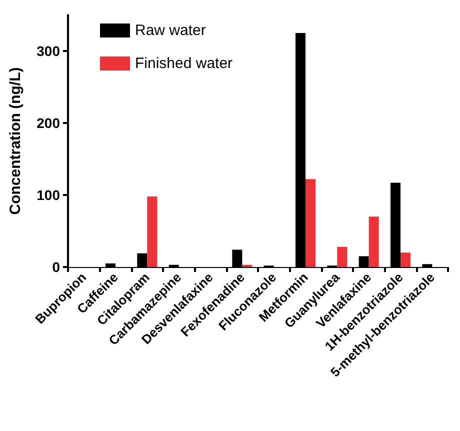 This screenshot has width=460, height=431. What do you see at coordinates (184, 63) in the screenshot?
I see `legend-label: Finished water` at bounding box center [184, 63].